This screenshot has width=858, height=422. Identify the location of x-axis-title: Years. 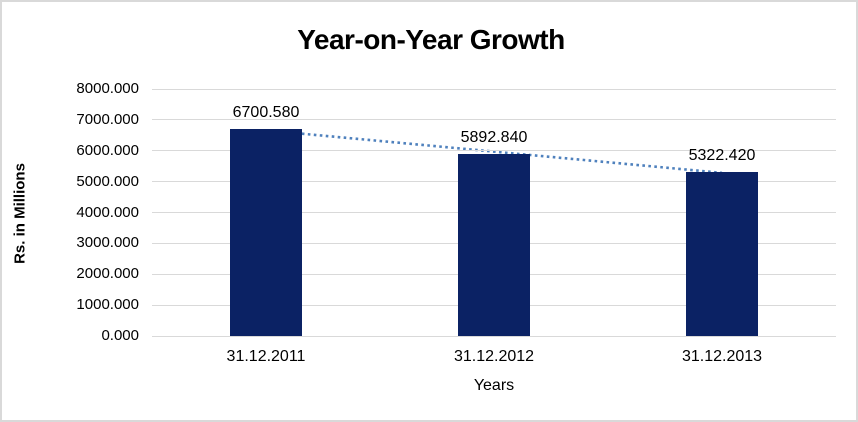
(494, 385).